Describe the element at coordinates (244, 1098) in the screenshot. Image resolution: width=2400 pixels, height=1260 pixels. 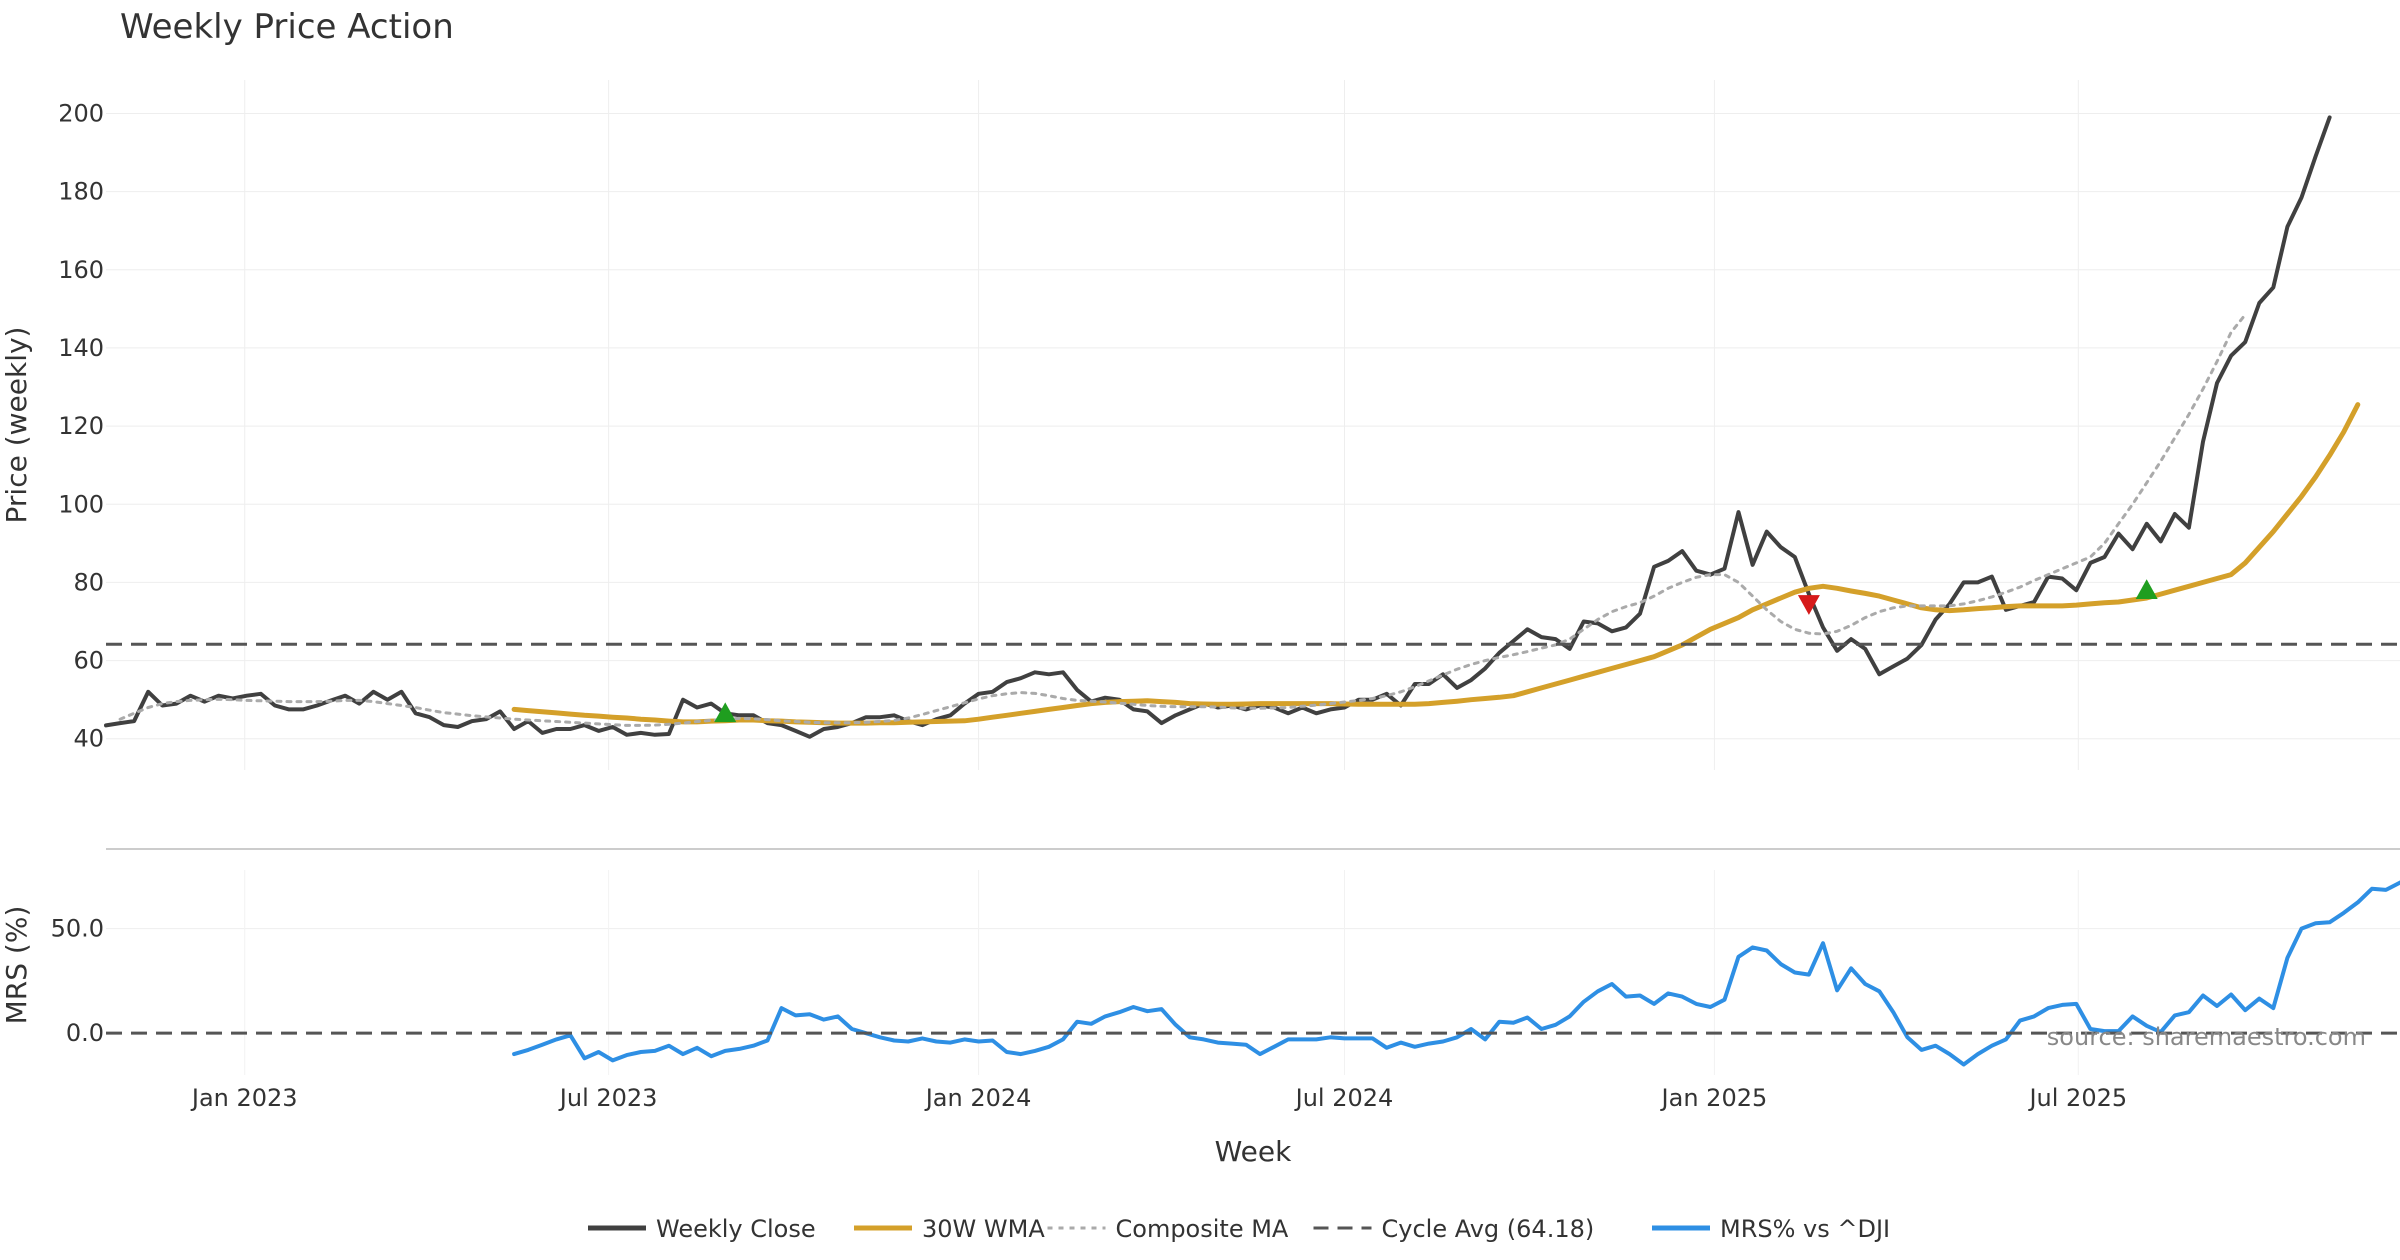
I see `x-tick-label: Jan 2023` at that location.